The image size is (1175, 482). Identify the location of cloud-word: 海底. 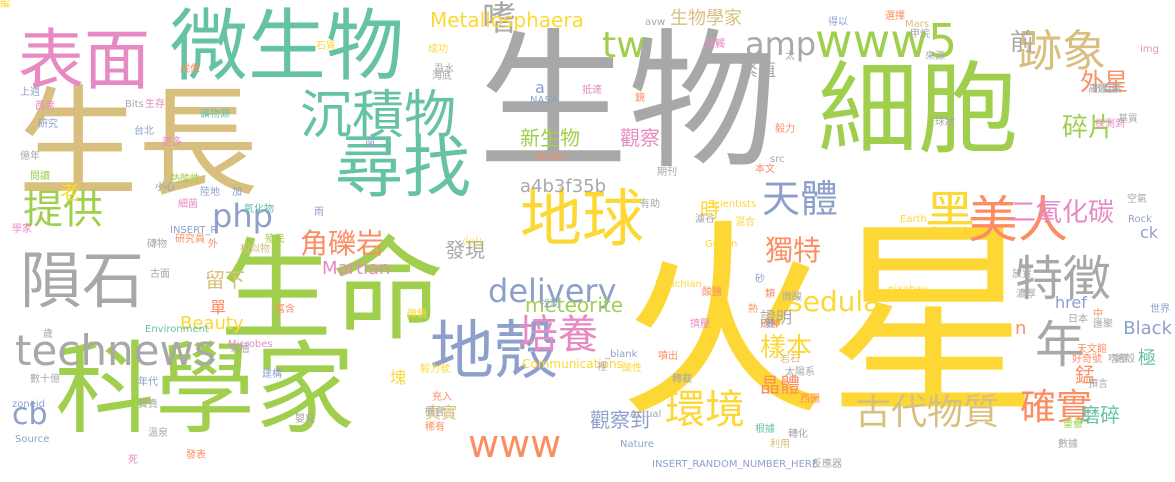
(442, 76).